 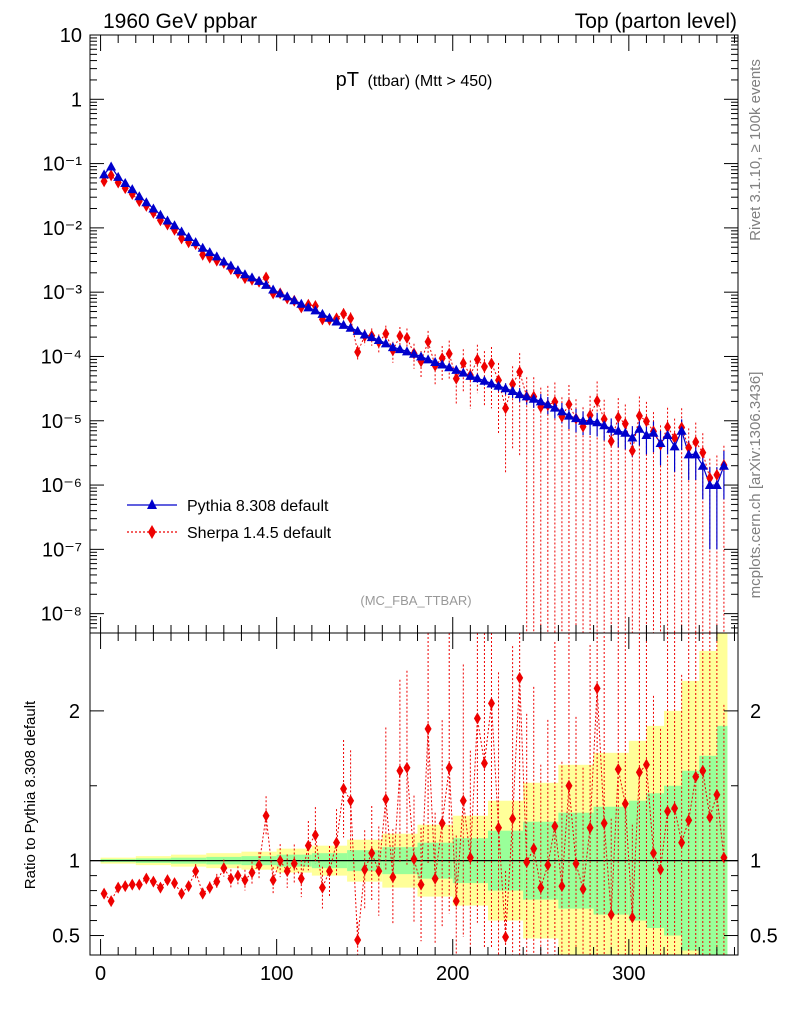 I want to click on y-tick-label: 10⁻⁸, so click(x=61, y=615).